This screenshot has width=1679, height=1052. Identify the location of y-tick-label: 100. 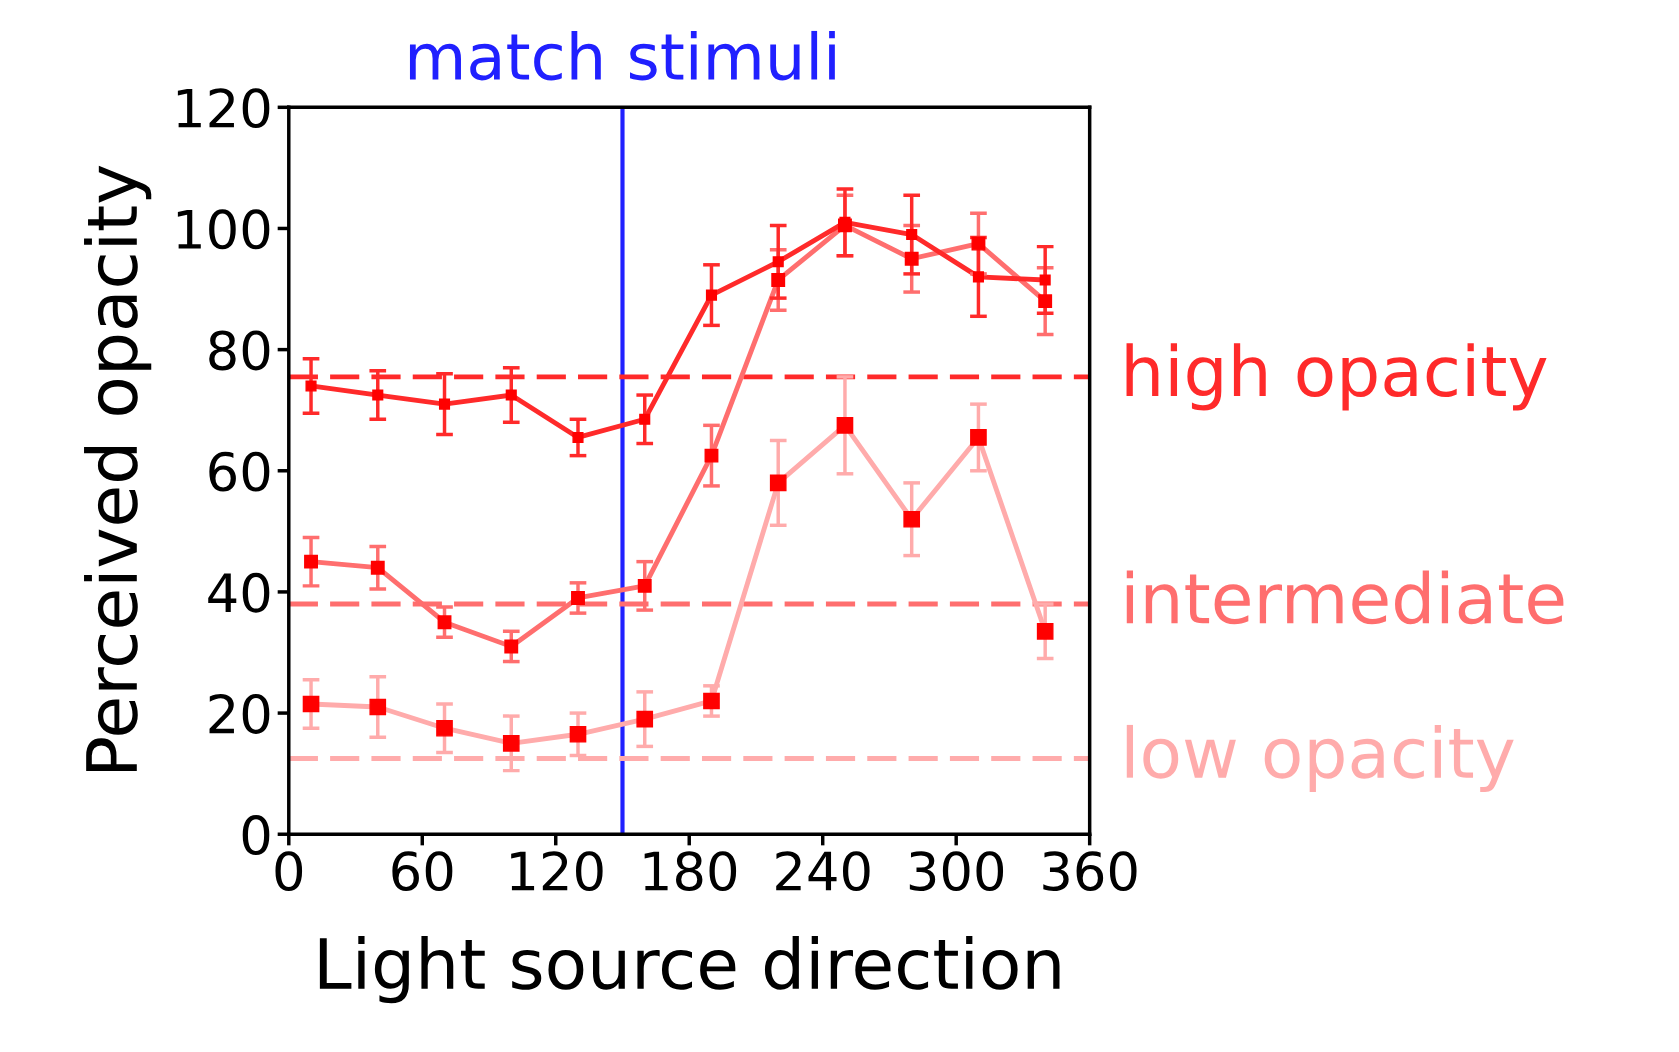
(223, 229).